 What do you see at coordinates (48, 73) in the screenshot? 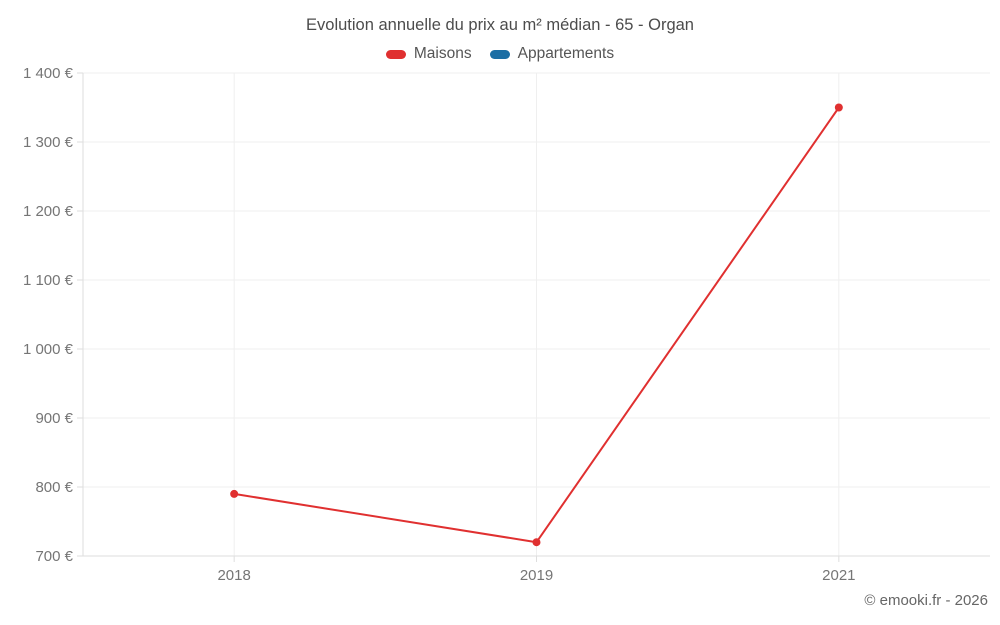
I see `y-tick-label: 1 400 €` at bounding box center [48, 73].